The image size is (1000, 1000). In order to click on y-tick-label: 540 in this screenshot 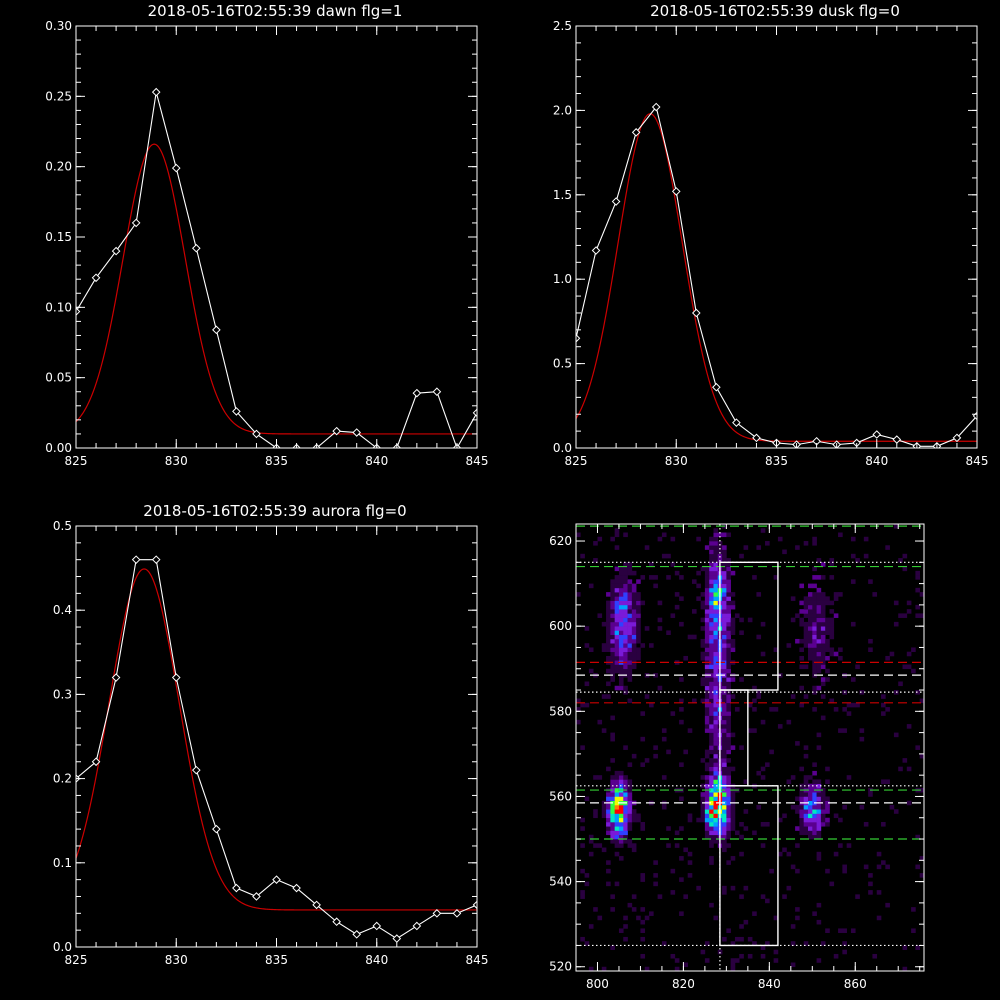, I will do `click(560, 882)`.